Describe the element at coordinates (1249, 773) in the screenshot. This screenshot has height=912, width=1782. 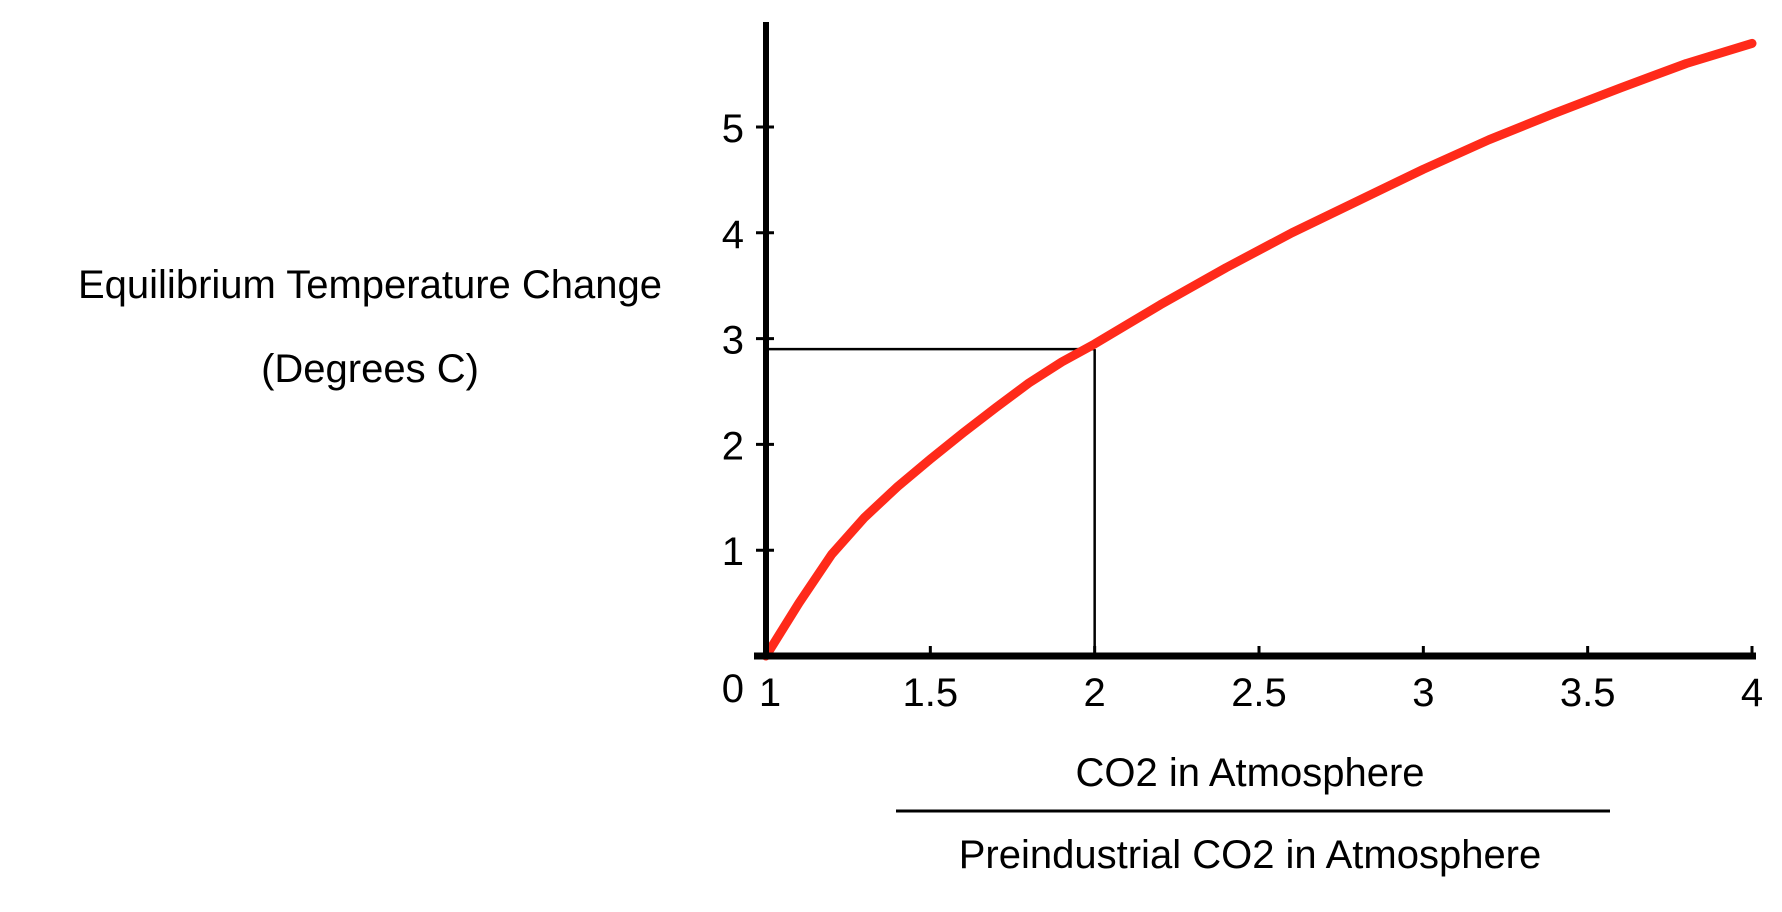
I see `x-axis-title-numerator: CO2 in Atmosphere` at that location.